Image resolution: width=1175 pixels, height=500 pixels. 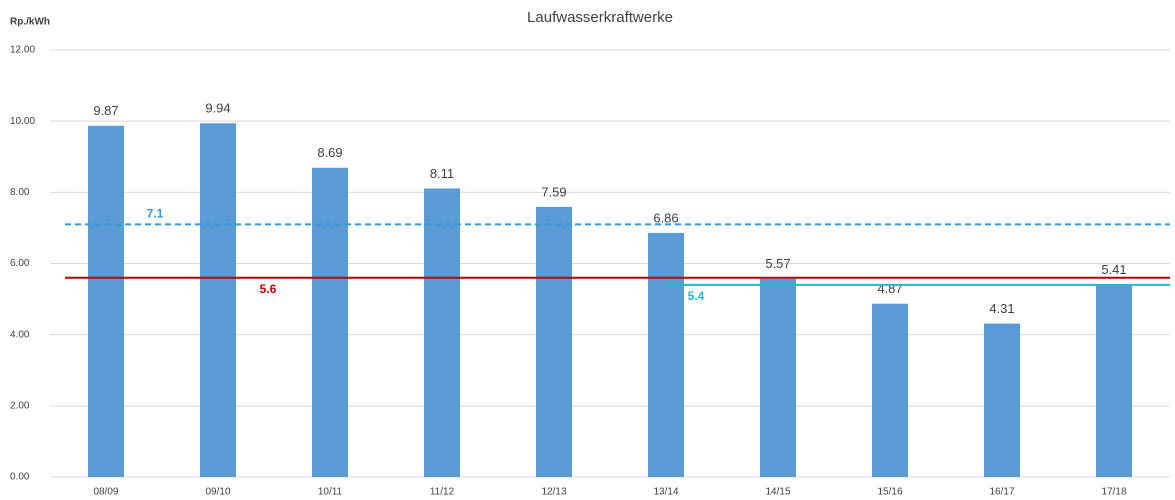 I want to click on y-tick-label: 6.00, so click(x=20, y=263).